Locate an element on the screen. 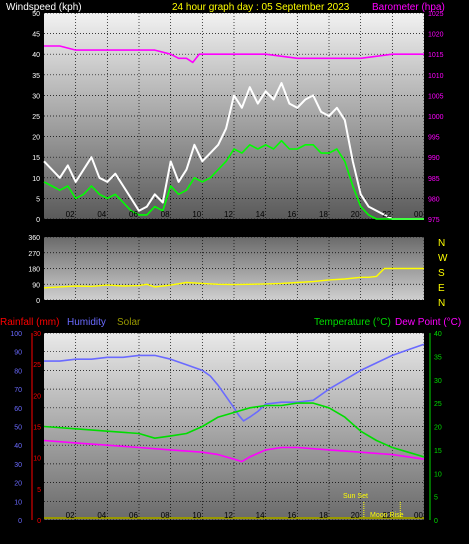 Image resolution: width=469 pixels, height=544 pixels. wind-xtick-14: 14 is located at coordinates (260, 214).